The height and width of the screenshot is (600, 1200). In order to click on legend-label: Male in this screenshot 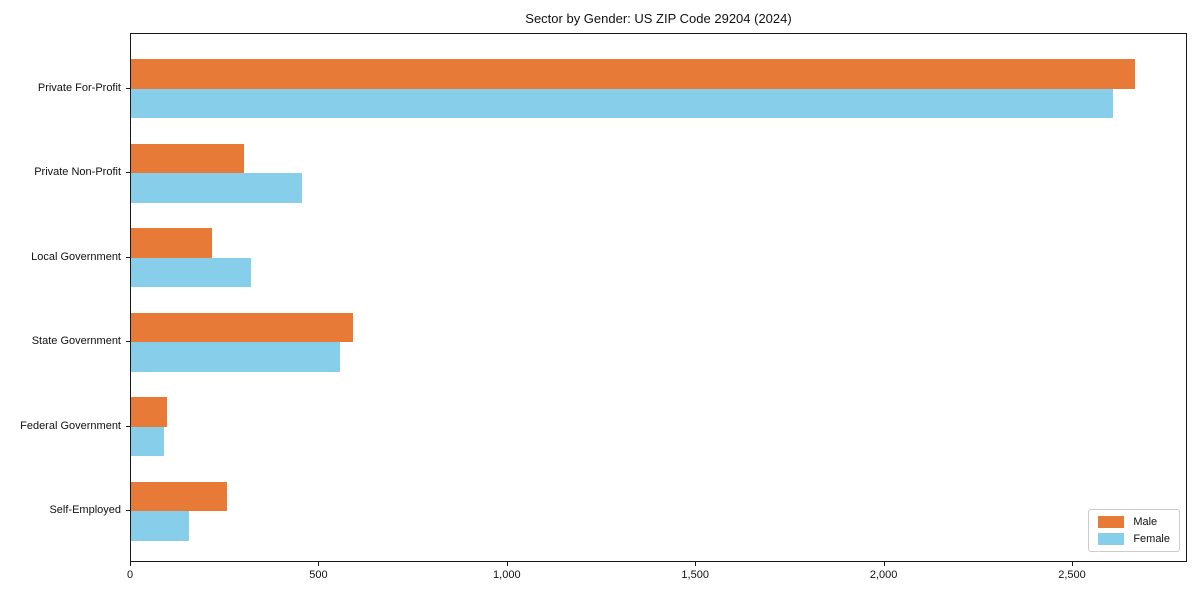, I will do `click(1145, 522)`.